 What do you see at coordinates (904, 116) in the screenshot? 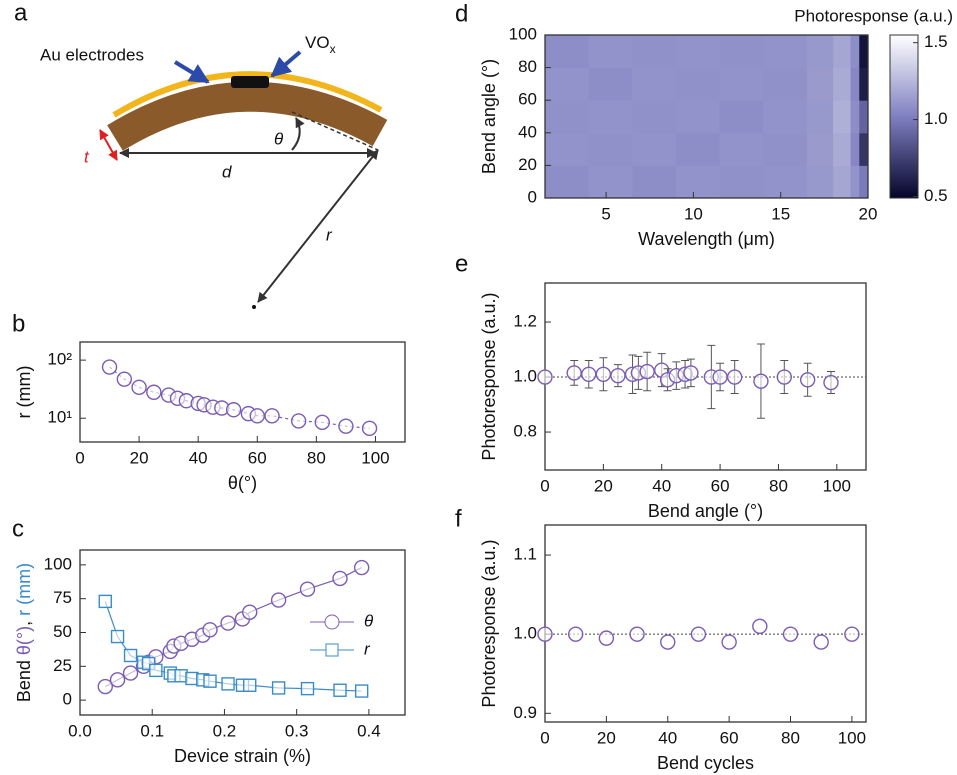
I see `colorbar` at bounding box center [904, 116].